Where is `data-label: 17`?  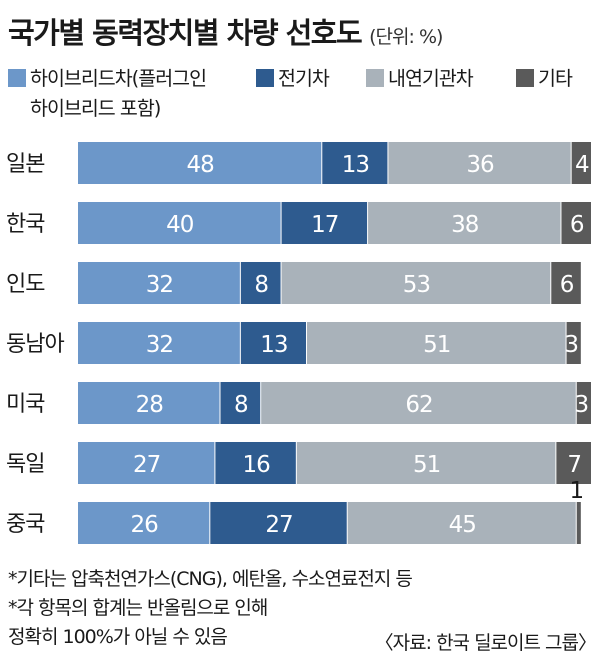
data-label: 17 is located at coordinates (324, 225).